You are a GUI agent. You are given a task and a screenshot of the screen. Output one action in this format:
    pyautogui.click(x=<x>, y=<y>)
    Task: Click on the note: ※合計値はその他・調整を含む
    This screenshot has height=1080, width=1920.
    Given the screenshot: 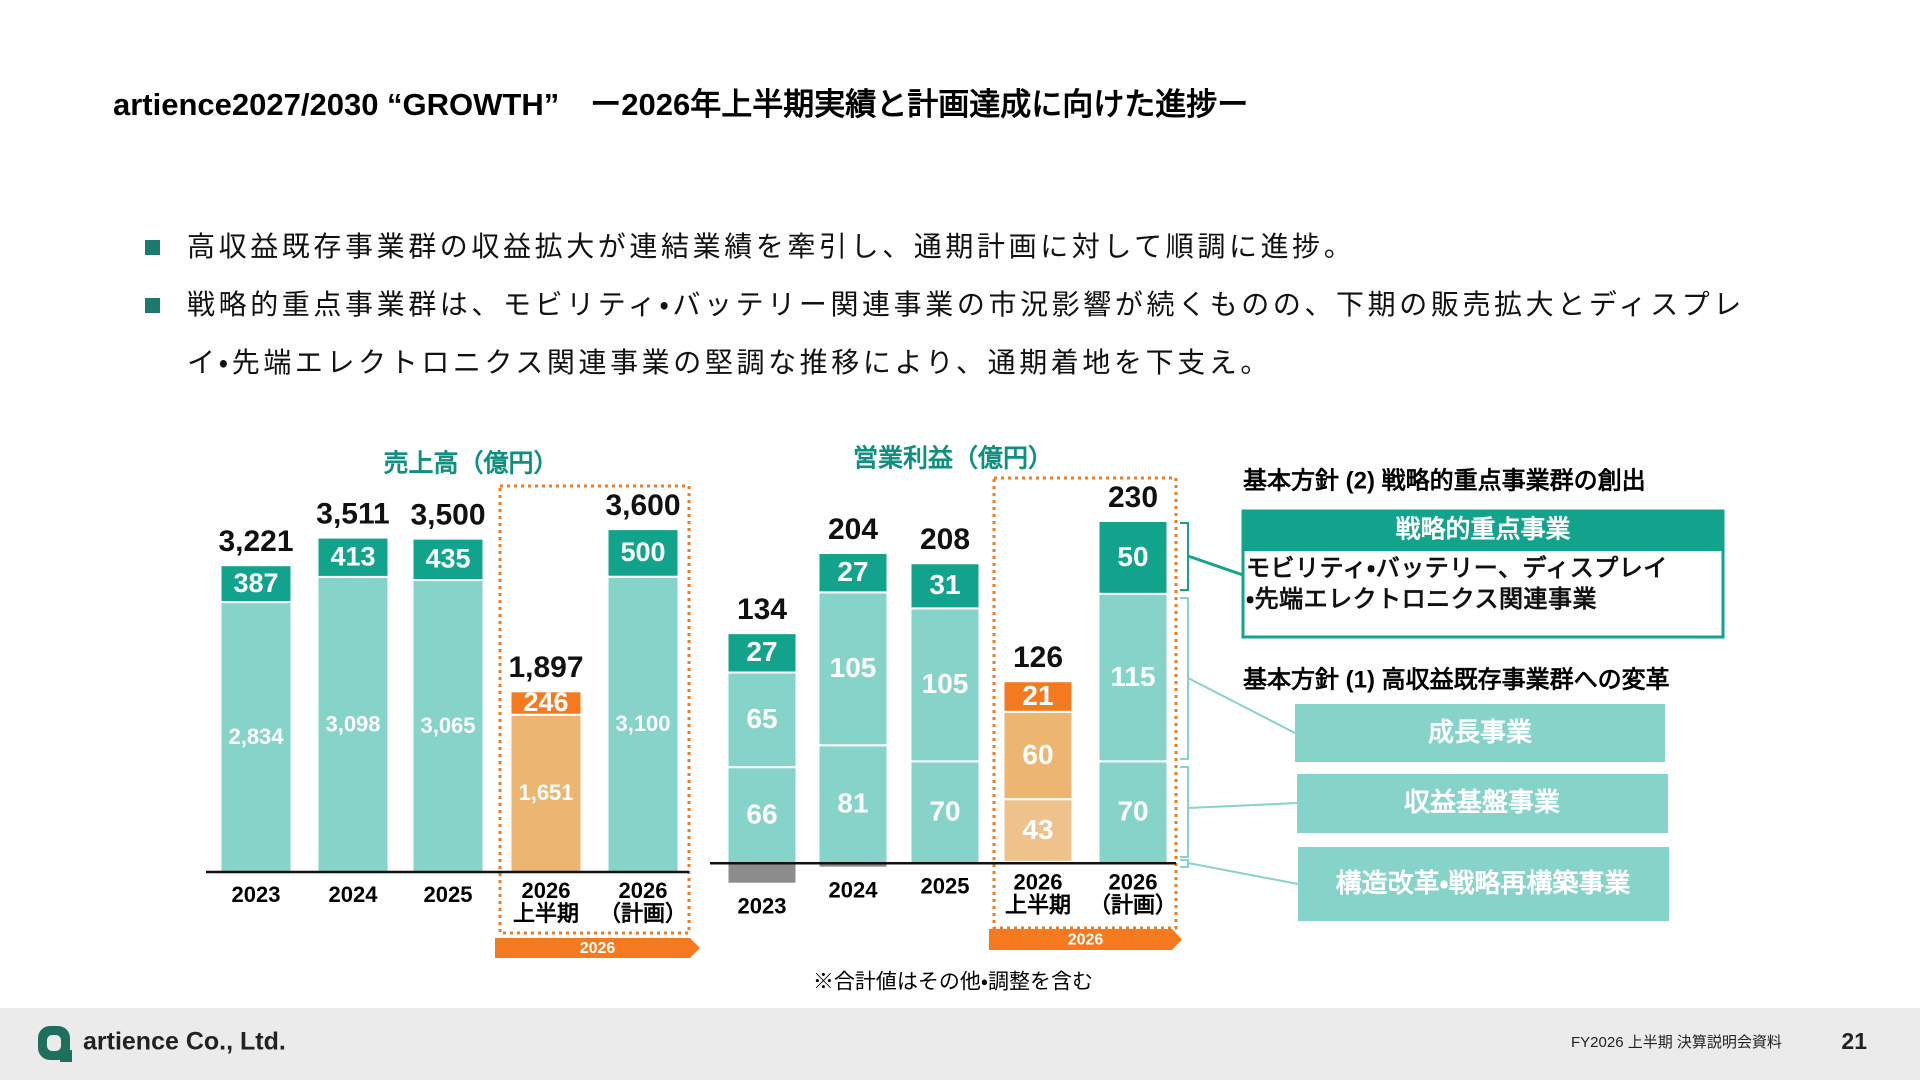 What is the action you would take?
    pyautogui.click(x=953, y=982)
    